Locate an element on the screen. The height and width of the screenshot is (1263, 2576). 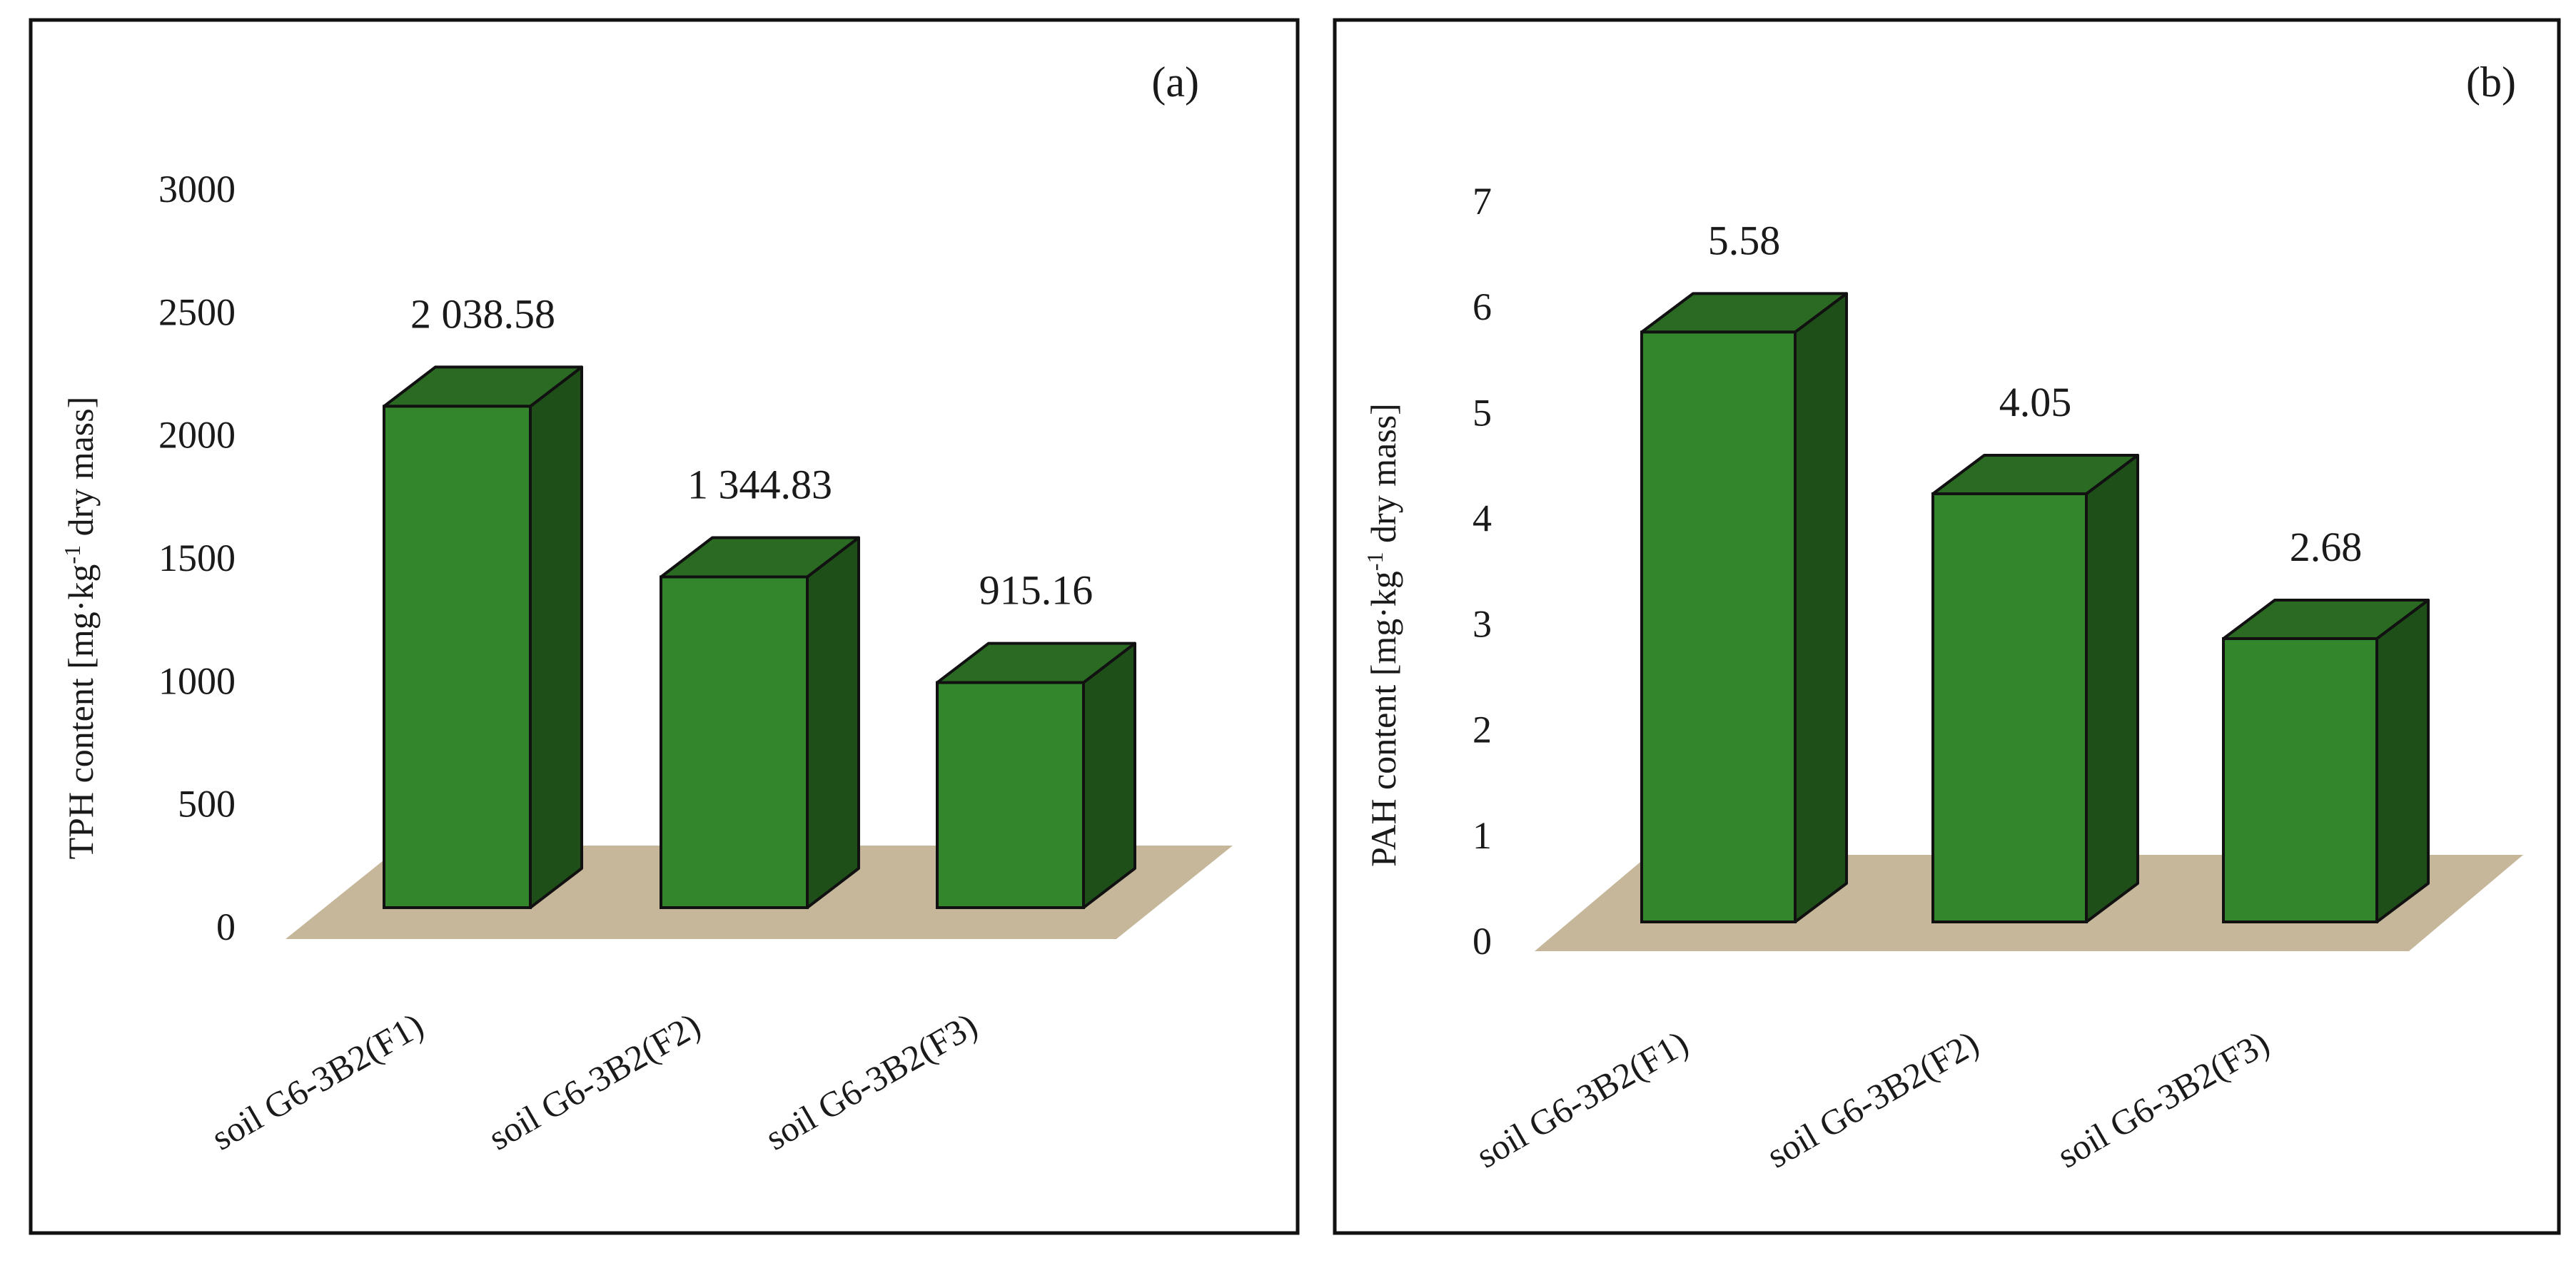
panel-a-bars is located at coordinates (759, 637).